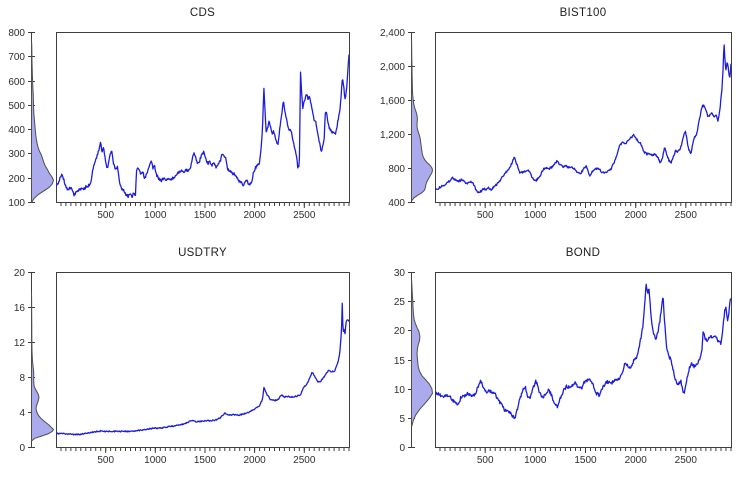 Image resolution: width=738 pixels, height=479 pixels. What do you see at coordinates (400, 361) in the screenshot?
I see `svg-text: 15` at bounding box center [400, 361].